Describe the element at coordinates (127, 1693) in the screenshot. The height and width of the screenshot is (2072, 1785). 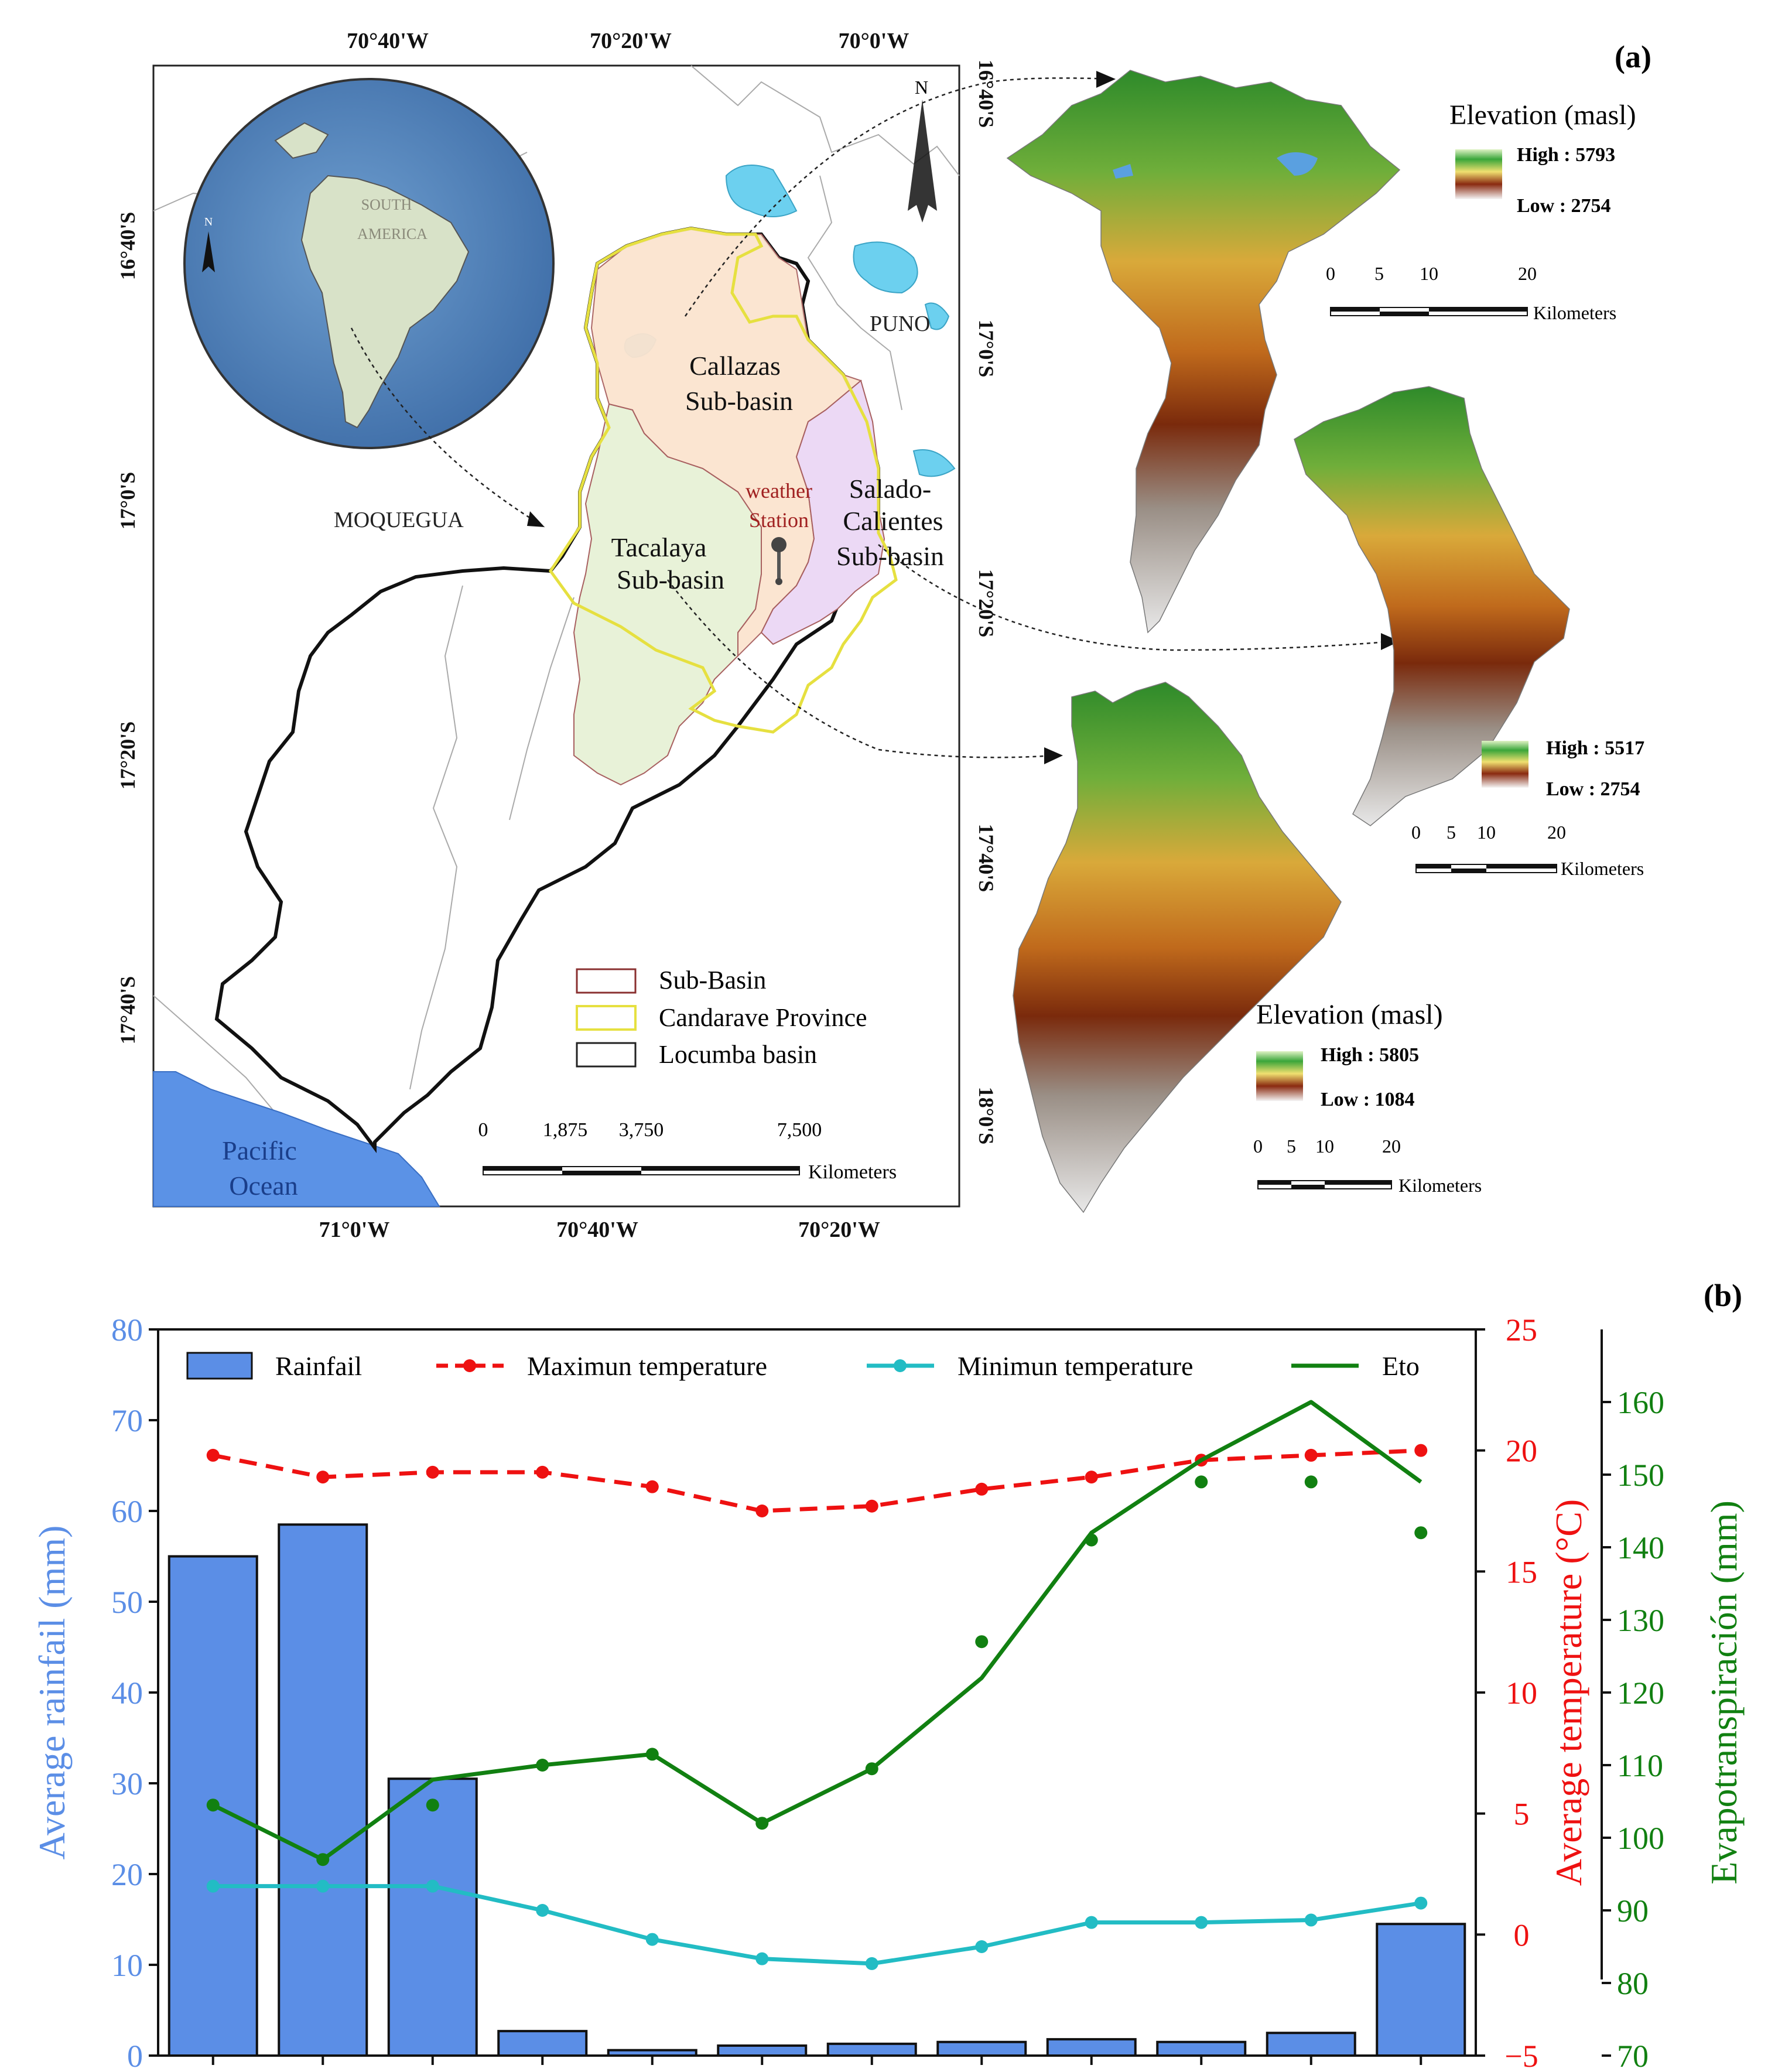
I see `left-tick-40: 40` at that location.